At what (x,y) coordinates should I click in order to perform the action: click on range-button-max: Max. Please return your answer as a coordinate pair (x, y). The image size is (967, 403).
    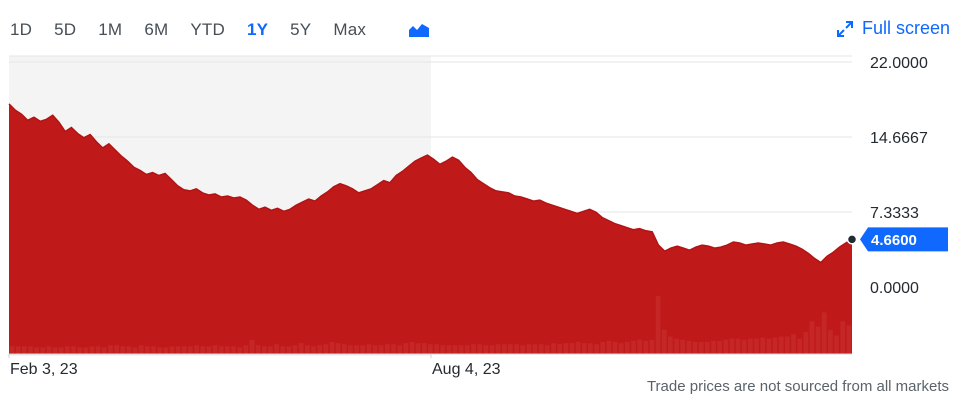
    Looking at the image, I should click on (350, 29).